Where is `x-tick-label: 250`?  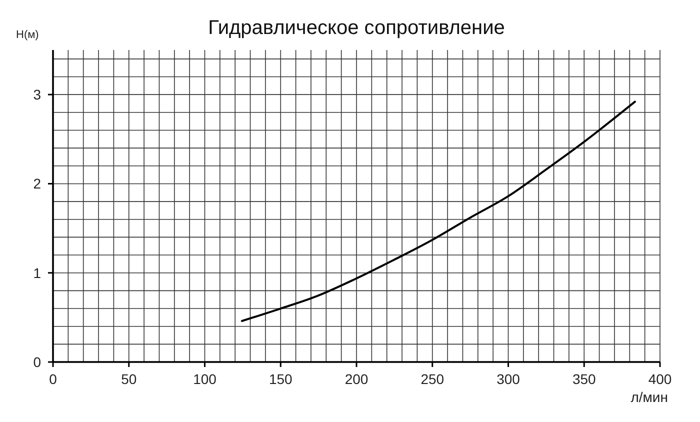
x-tick-label: 250 is located at coordinates (432, 379).